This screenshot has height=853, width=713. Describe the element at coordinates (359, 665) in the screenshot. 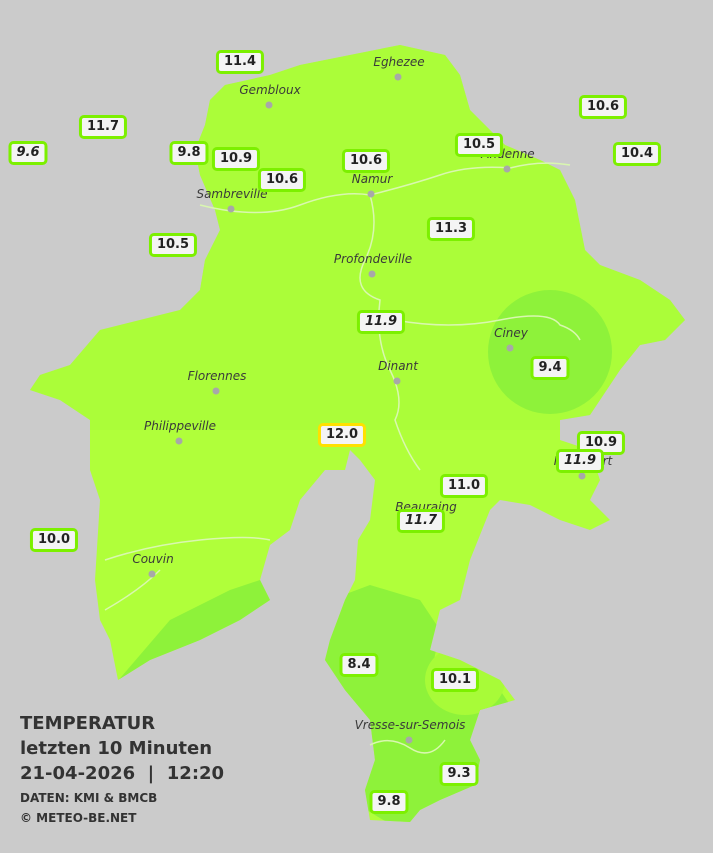

I see `station-temperature: 8.4` at that location.